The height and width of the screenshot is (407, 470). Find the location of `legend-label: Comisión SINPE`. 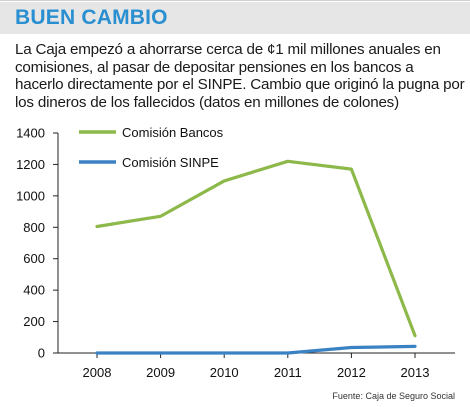

legend-label: Comisión SINPE is located at coordinates (170, 162).